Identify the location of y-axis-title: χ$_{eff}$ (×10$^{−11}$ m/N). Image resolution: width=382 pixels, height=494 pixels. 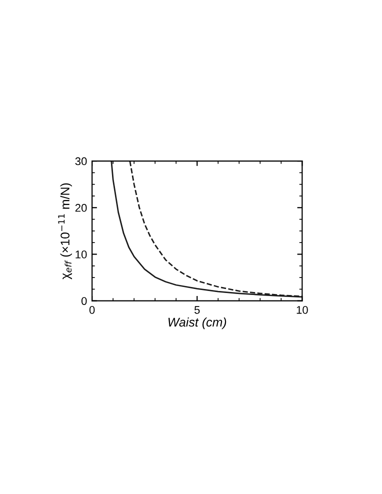
(65, 231).